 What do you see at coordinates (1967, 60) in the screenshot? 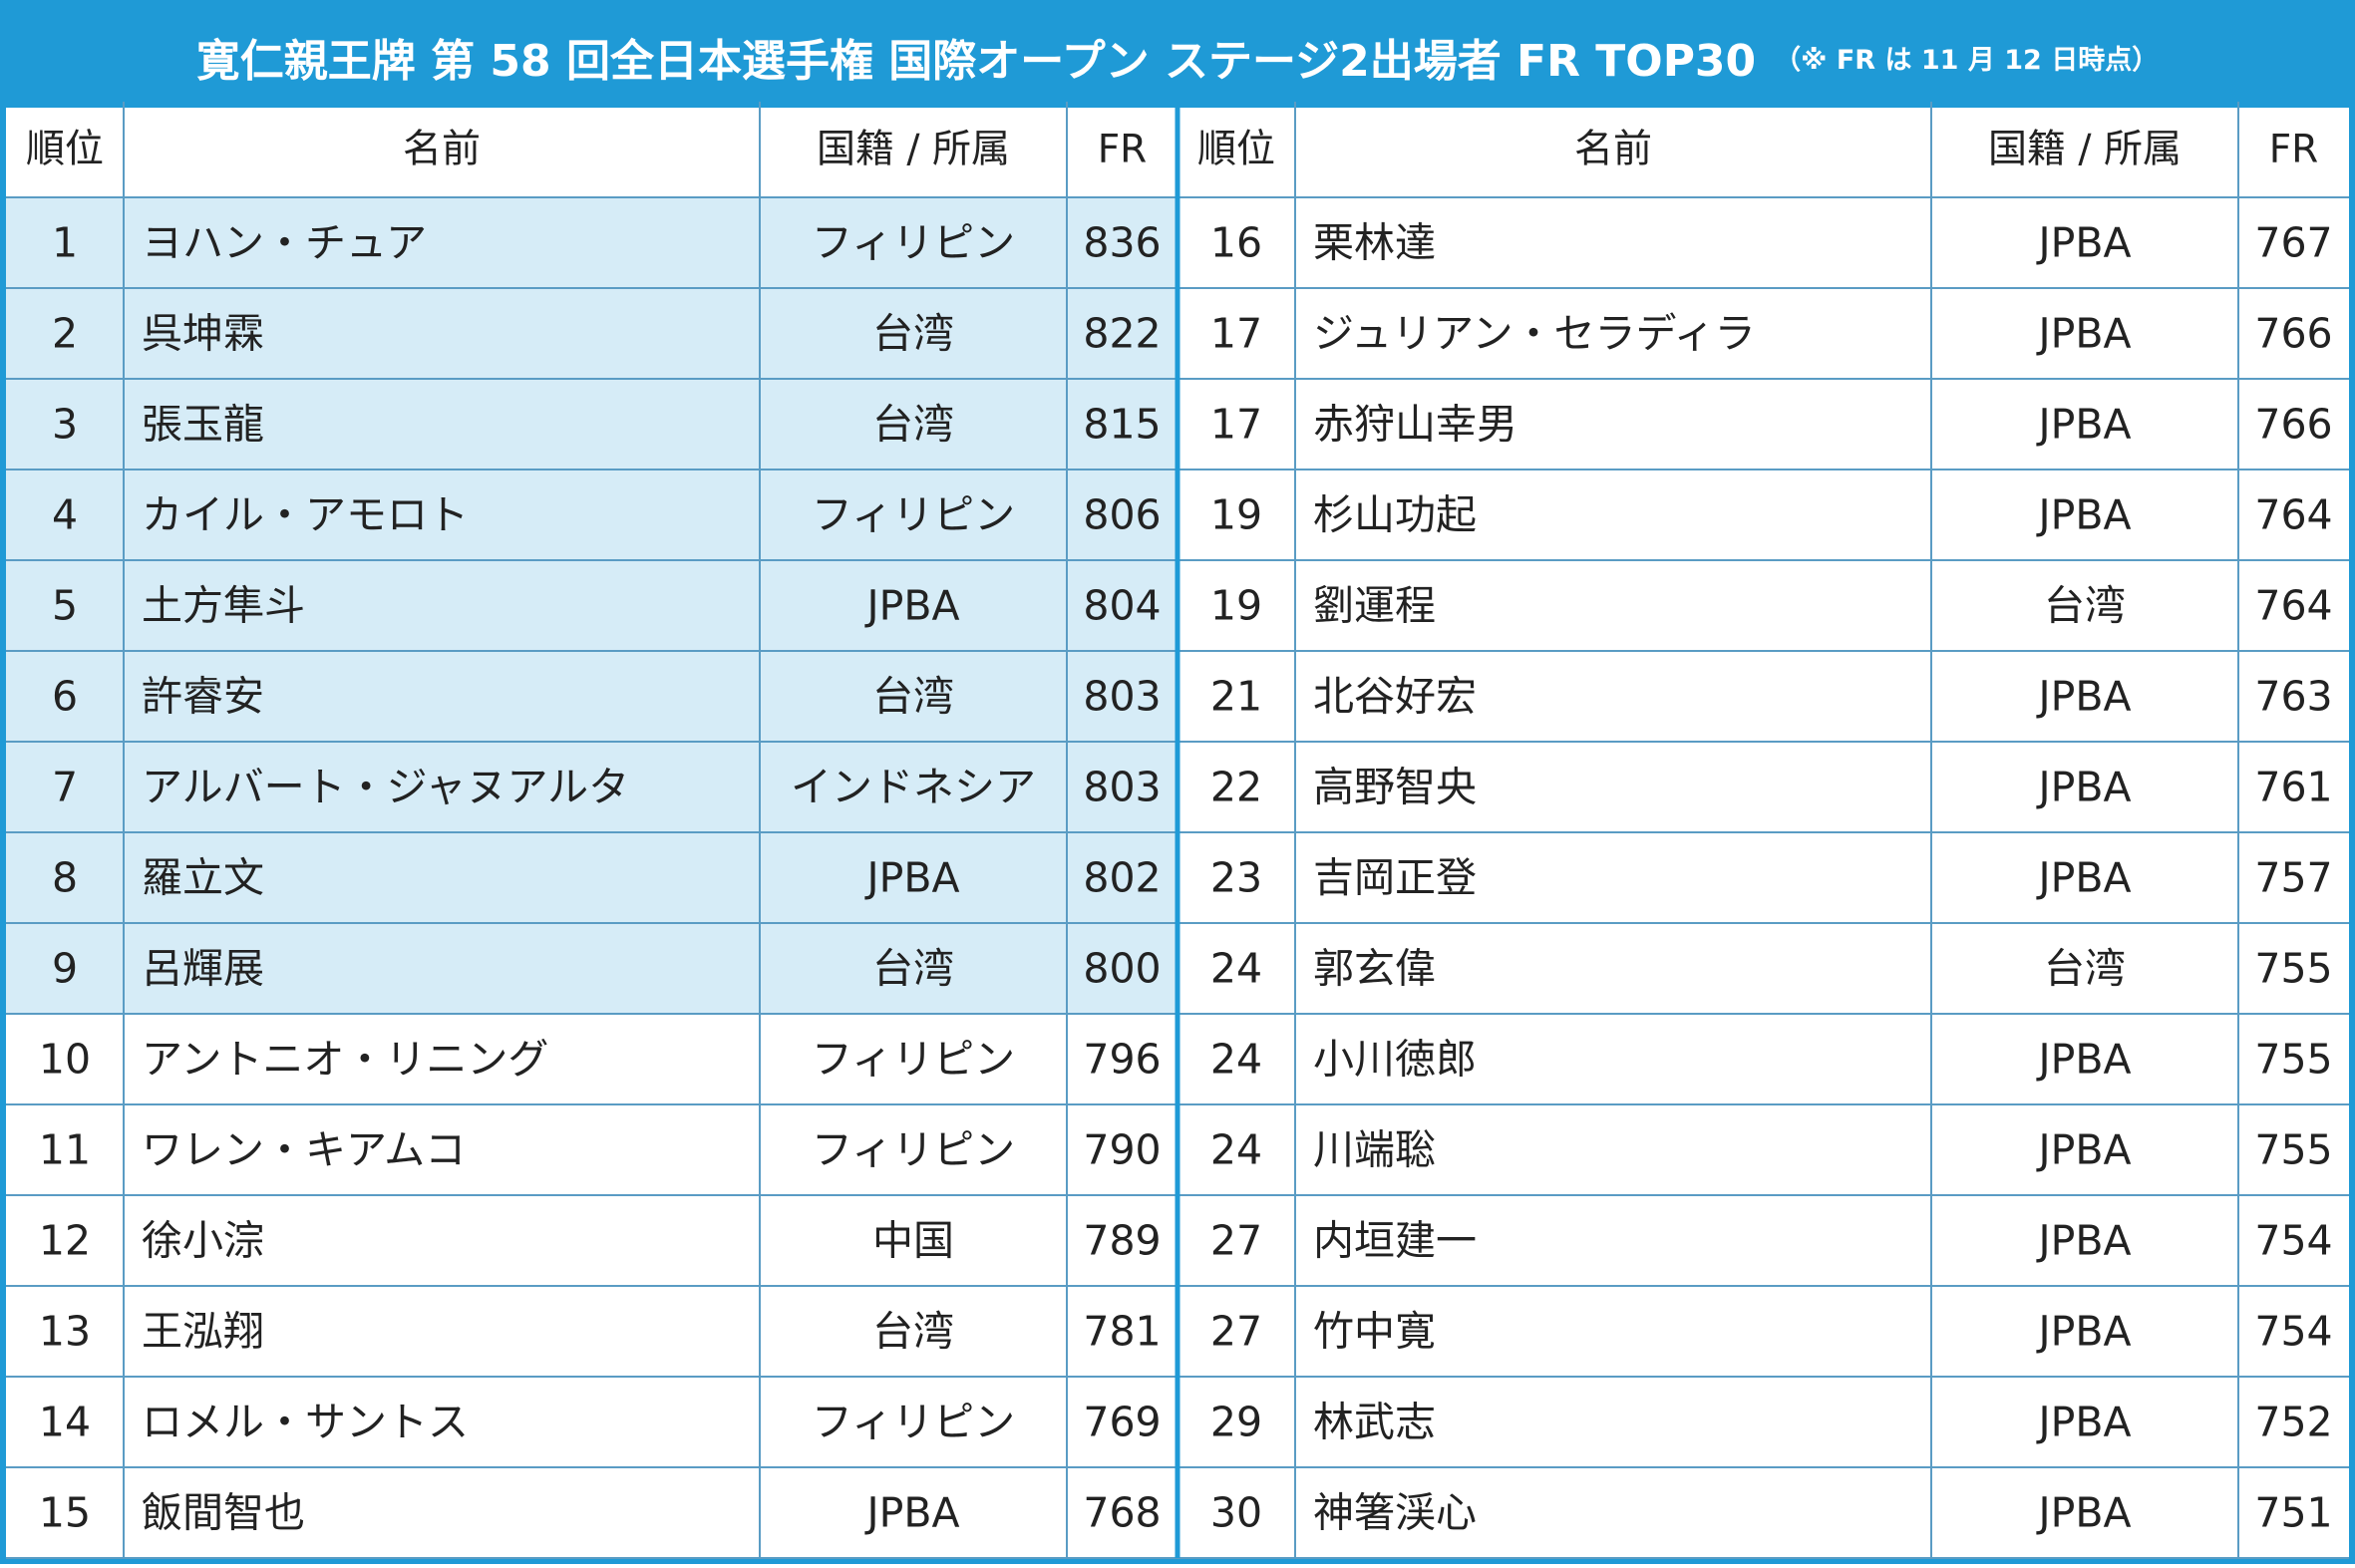
I see `title-note: （※ FR は 11 月 12 日時点）` at bounding box center [1967, 60].